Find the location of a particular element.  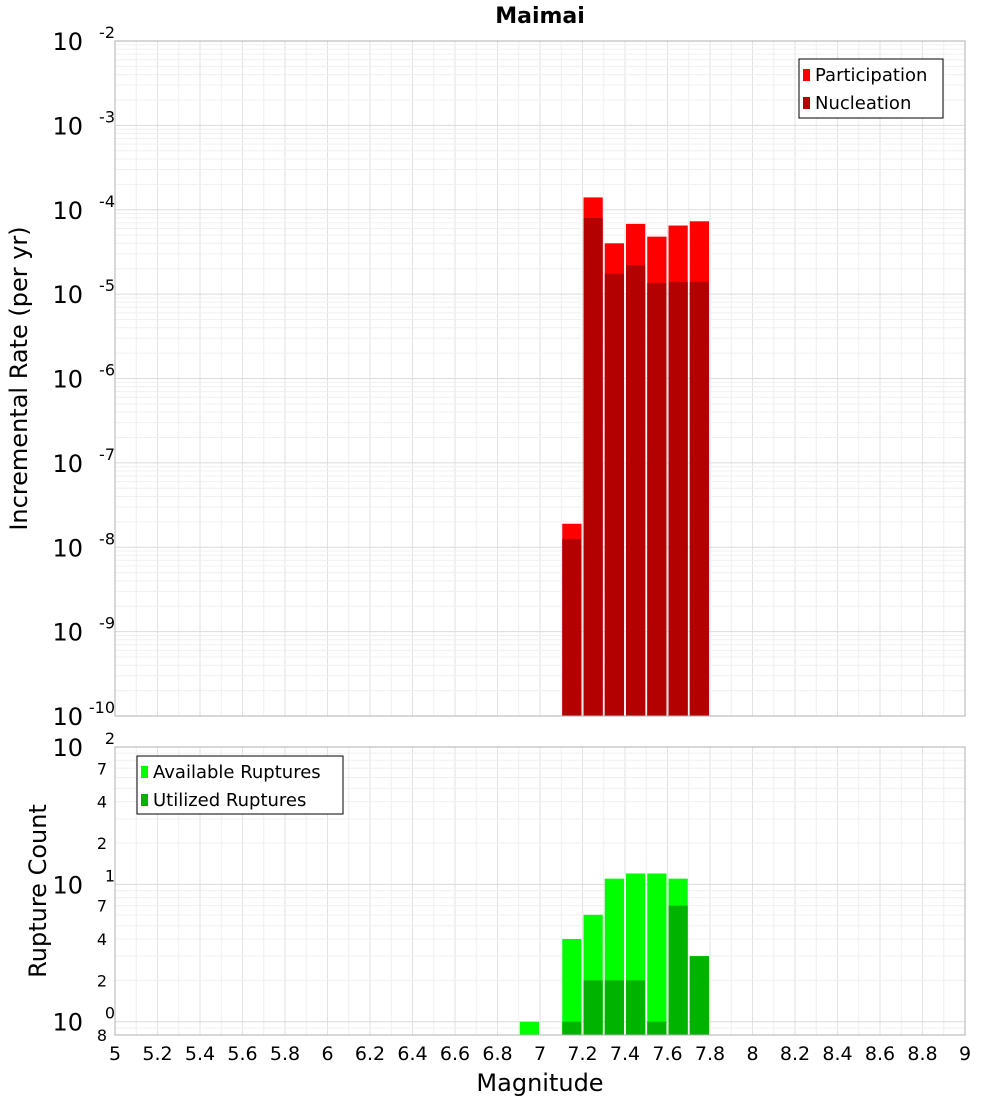

x-tick-label: 7.2 is located at coordinates (582, 1054).